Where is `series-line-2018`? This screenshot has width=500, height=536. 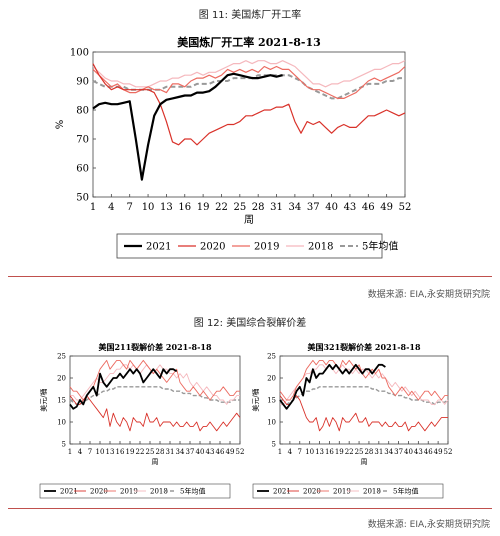 series-line-2018 is located at coordinates (249, 74).